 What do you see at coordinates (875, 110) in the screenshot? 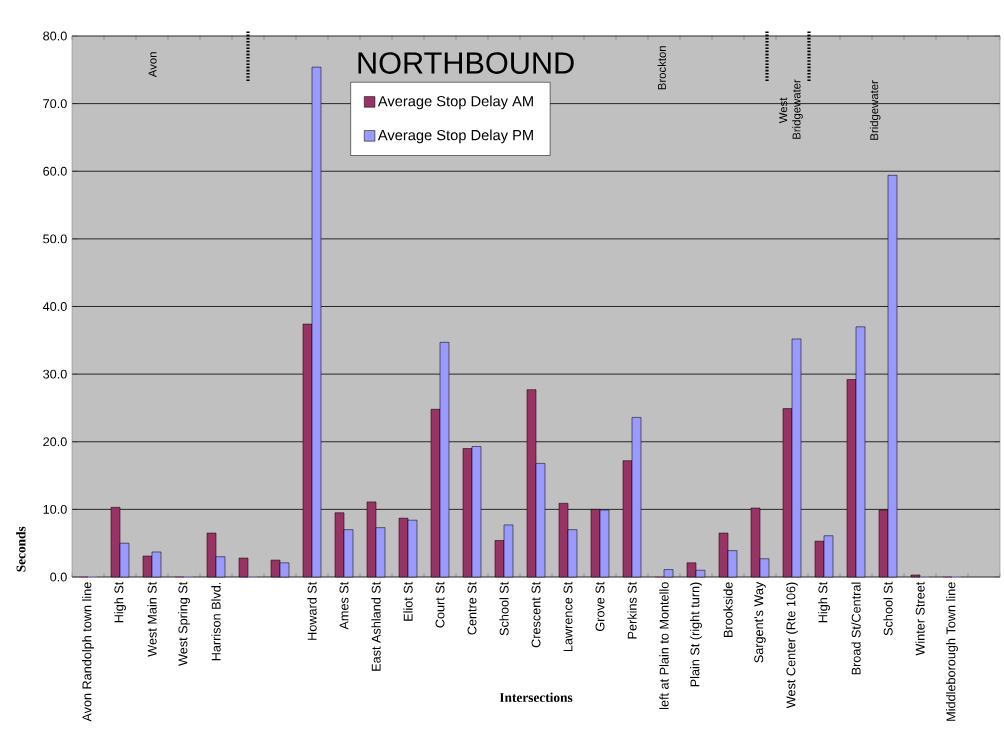
I see `annotation: Bridgewater` at bounding box center [875, 110].